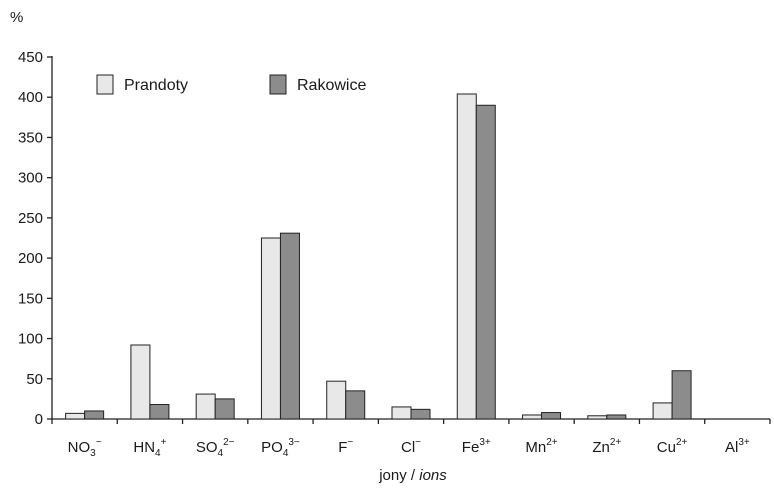  What do you see at coordinates (401, 413) in the screenshot?
I see `bar-prandoty-cl` at bounding box center [401, 413].